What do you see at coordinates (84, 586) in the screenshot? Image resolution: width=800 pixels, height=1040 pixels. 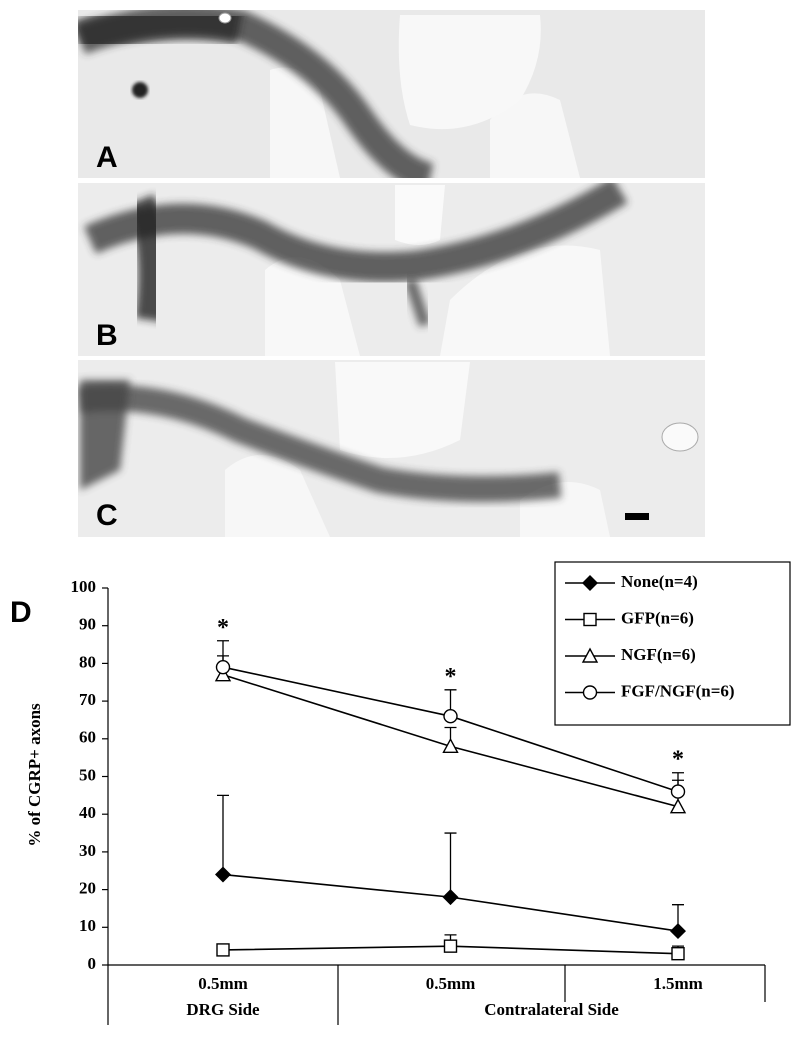 I see `y-tick-label: 100` at bounding box center [84, 586].